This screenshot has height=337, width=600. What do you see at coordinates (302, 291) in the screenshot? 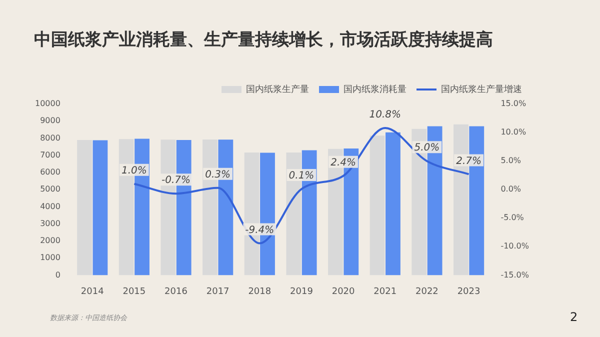
I see `x-tick-label: 2019` at bounding box center [302, 291].